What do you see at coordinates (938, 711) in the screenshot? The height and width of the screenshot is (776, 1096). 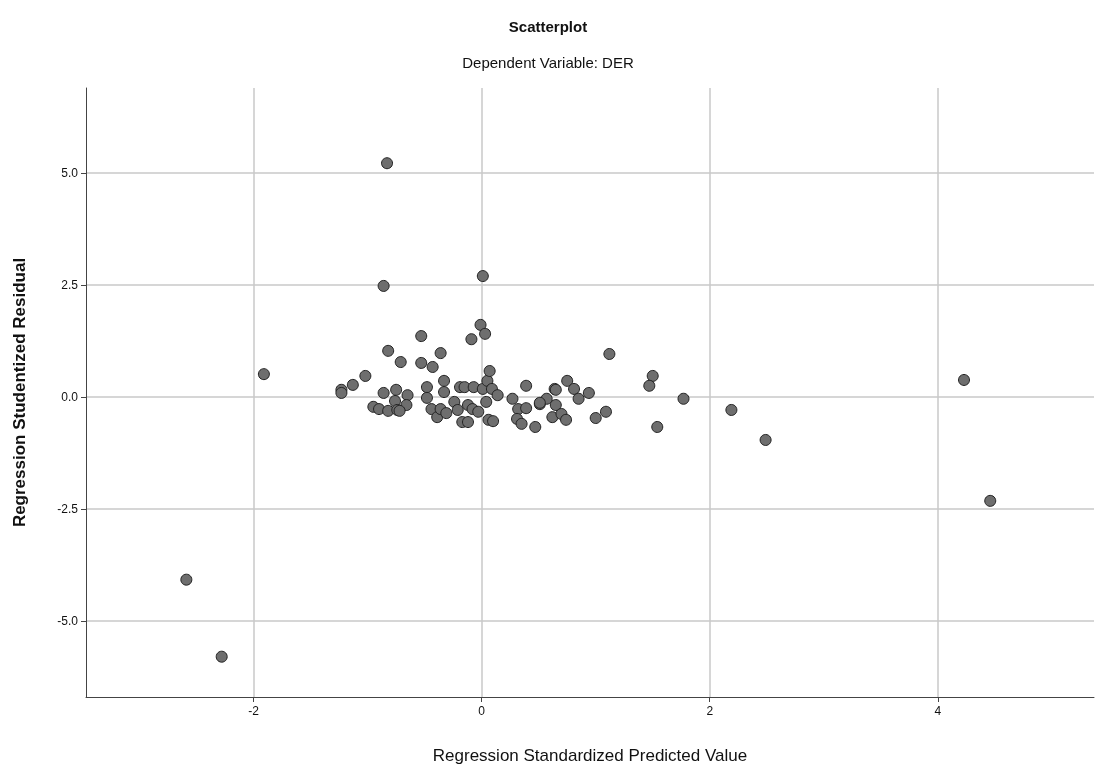 I see `x-tick-label: 4` at bounding box center [938, 711].